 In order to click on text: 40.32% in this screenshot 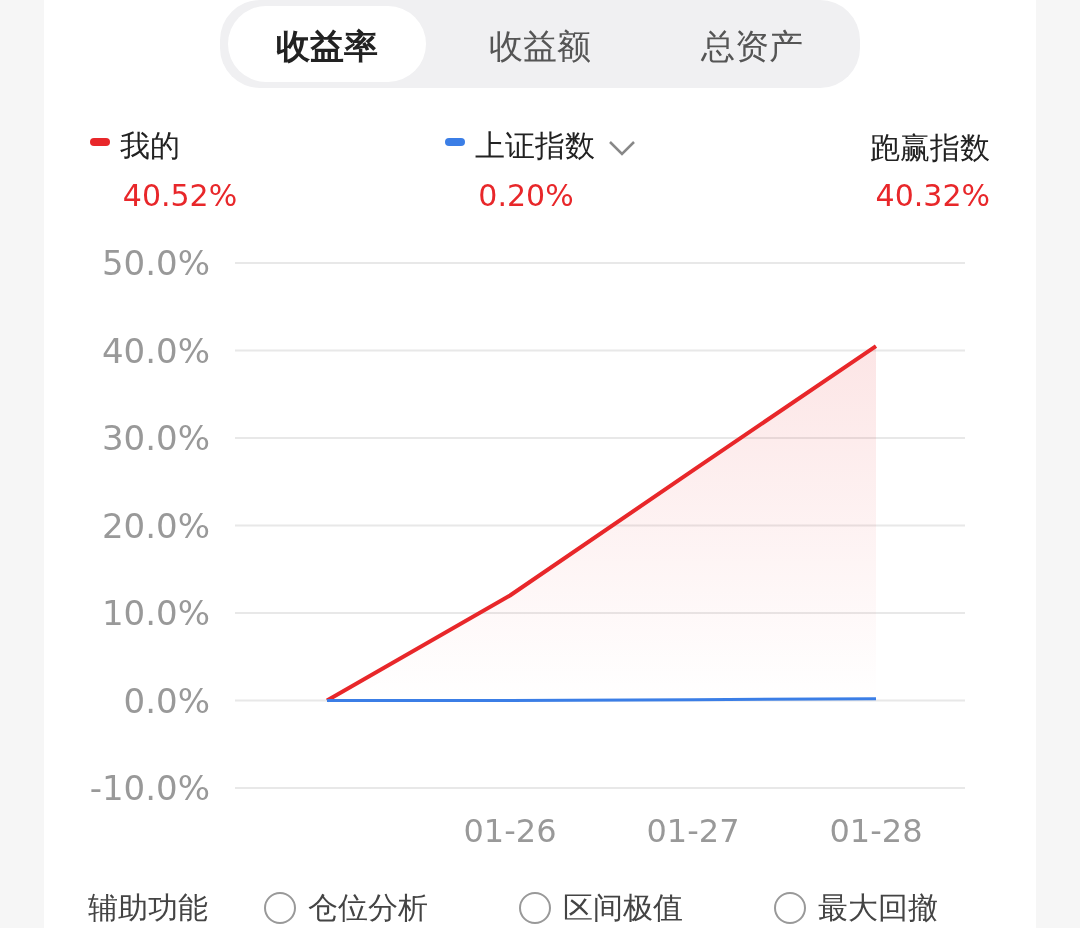, I will do `click(932, 195)`.